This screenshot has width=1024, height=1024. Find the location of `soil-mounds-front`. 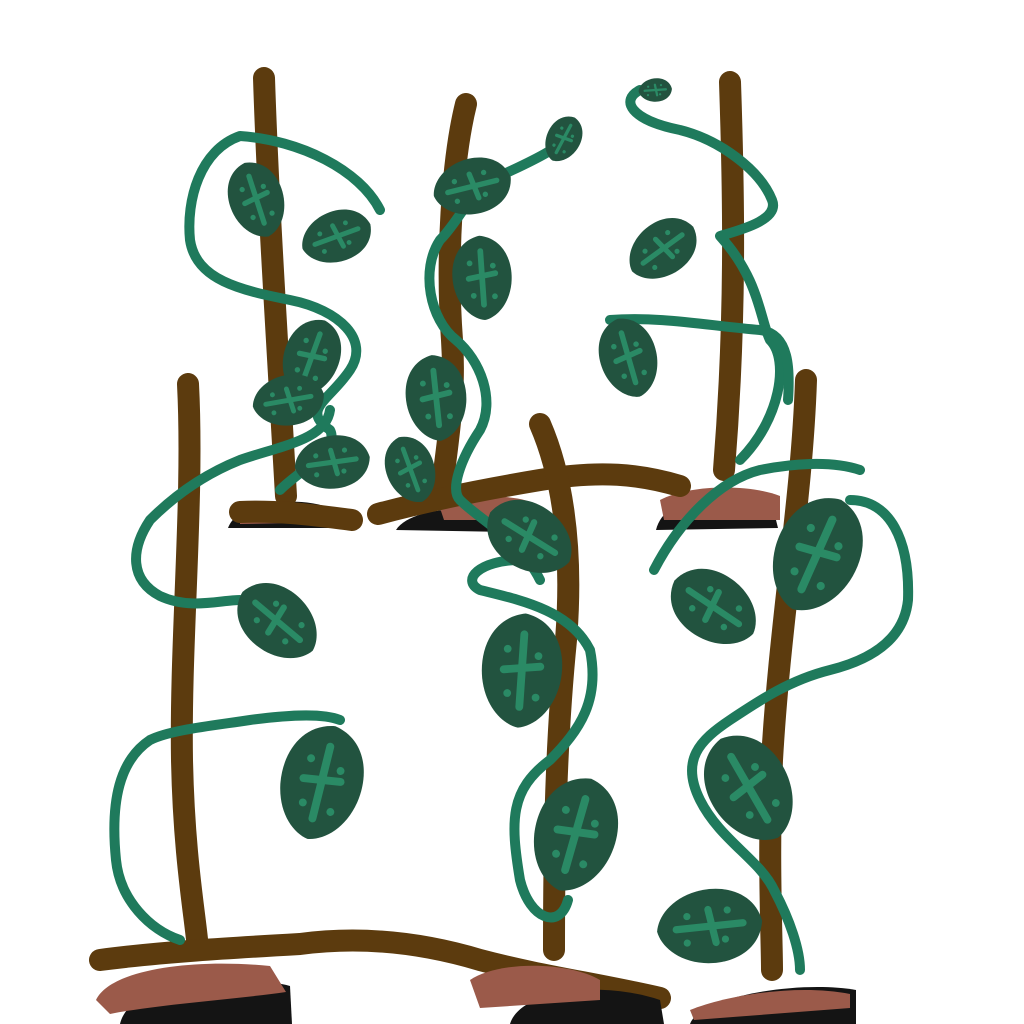

soil-mounds-front is located at coordinates (476, 993).